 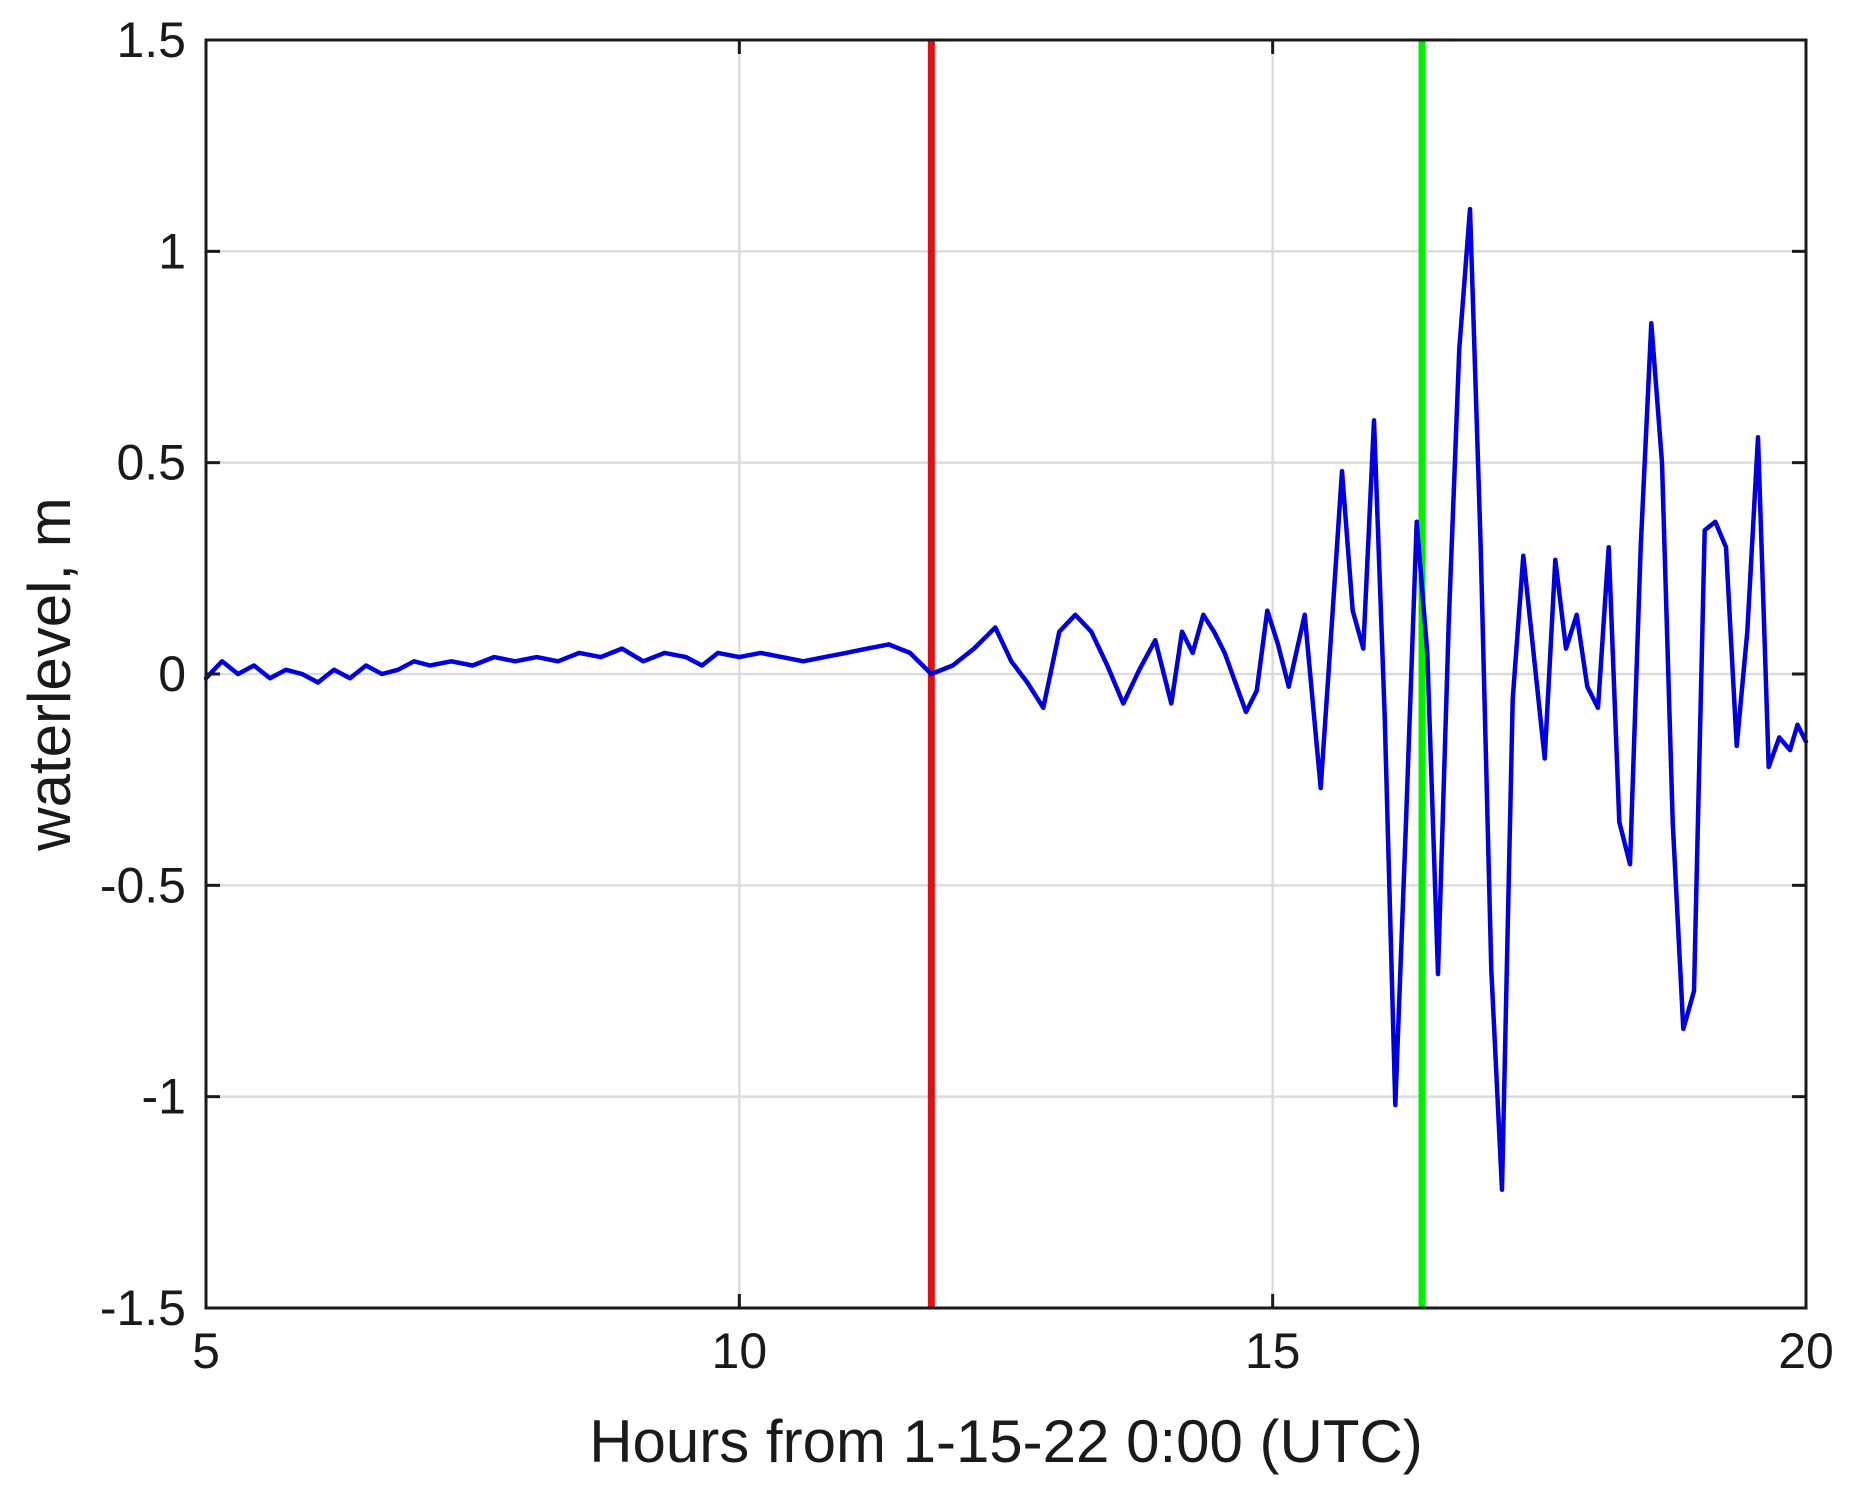 What do you see at coordinates (151, 463) in the screenshot?
I see `y-tick-label: 0.5` at bounding box center [151, 463].